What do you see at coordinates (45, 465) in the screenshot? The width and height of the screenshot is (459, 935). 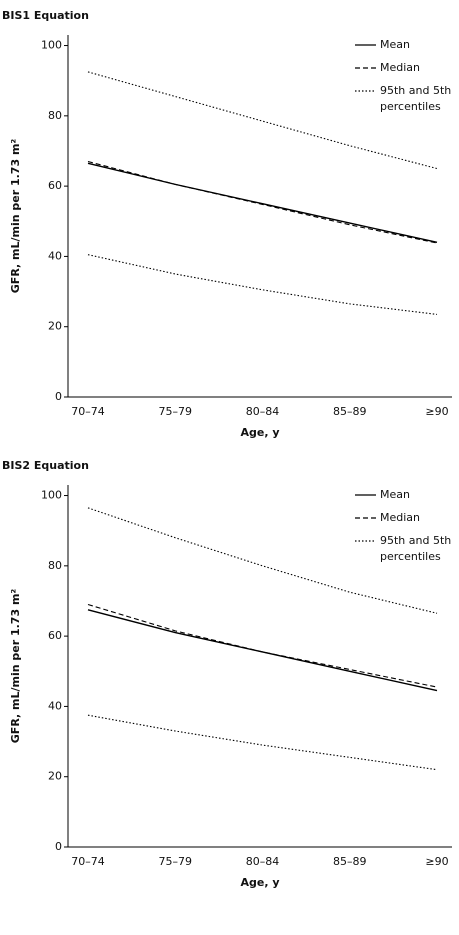 I see `chart-title: BIS2 Equation` at bounding box center [45, 465].